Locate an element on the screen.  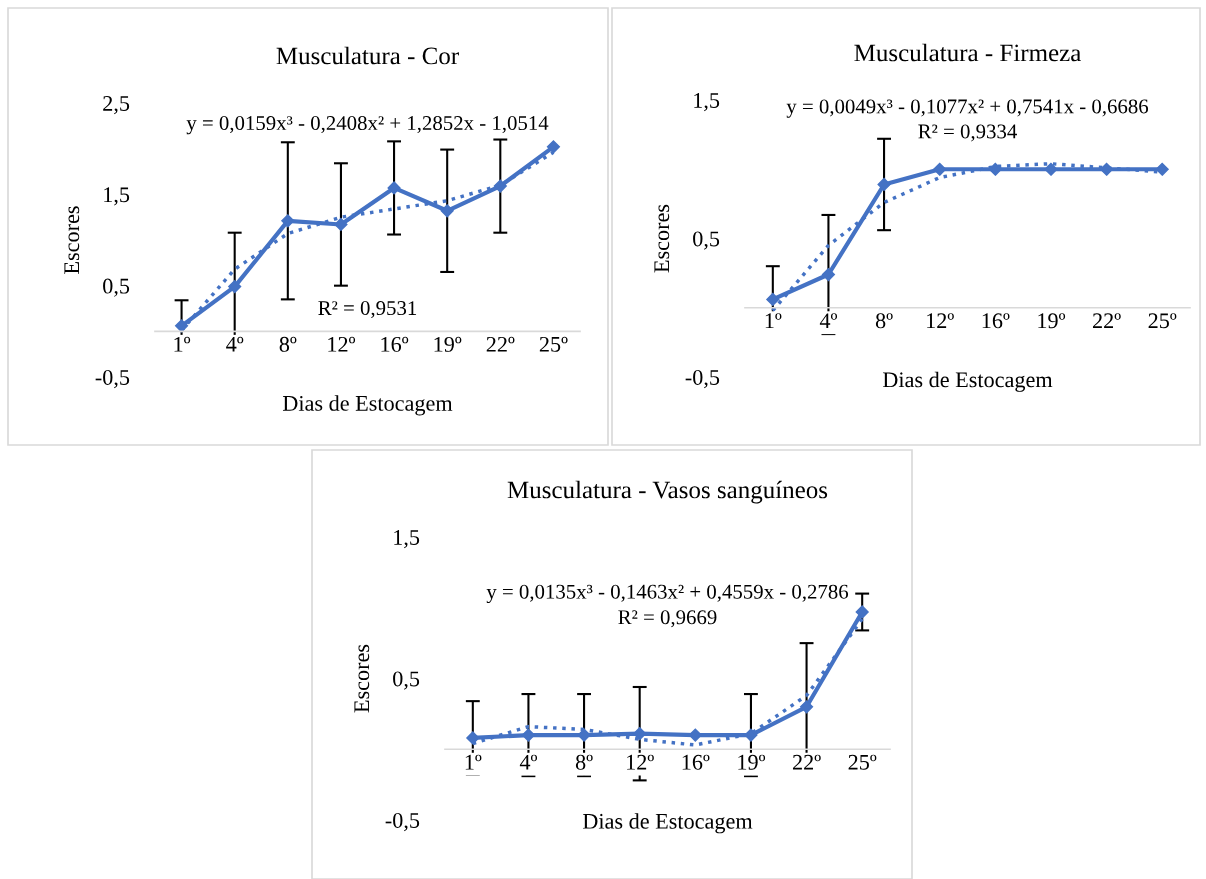
chart-title: Musculatura - Vasos sanguíneos is located at coordinates (667, 492).